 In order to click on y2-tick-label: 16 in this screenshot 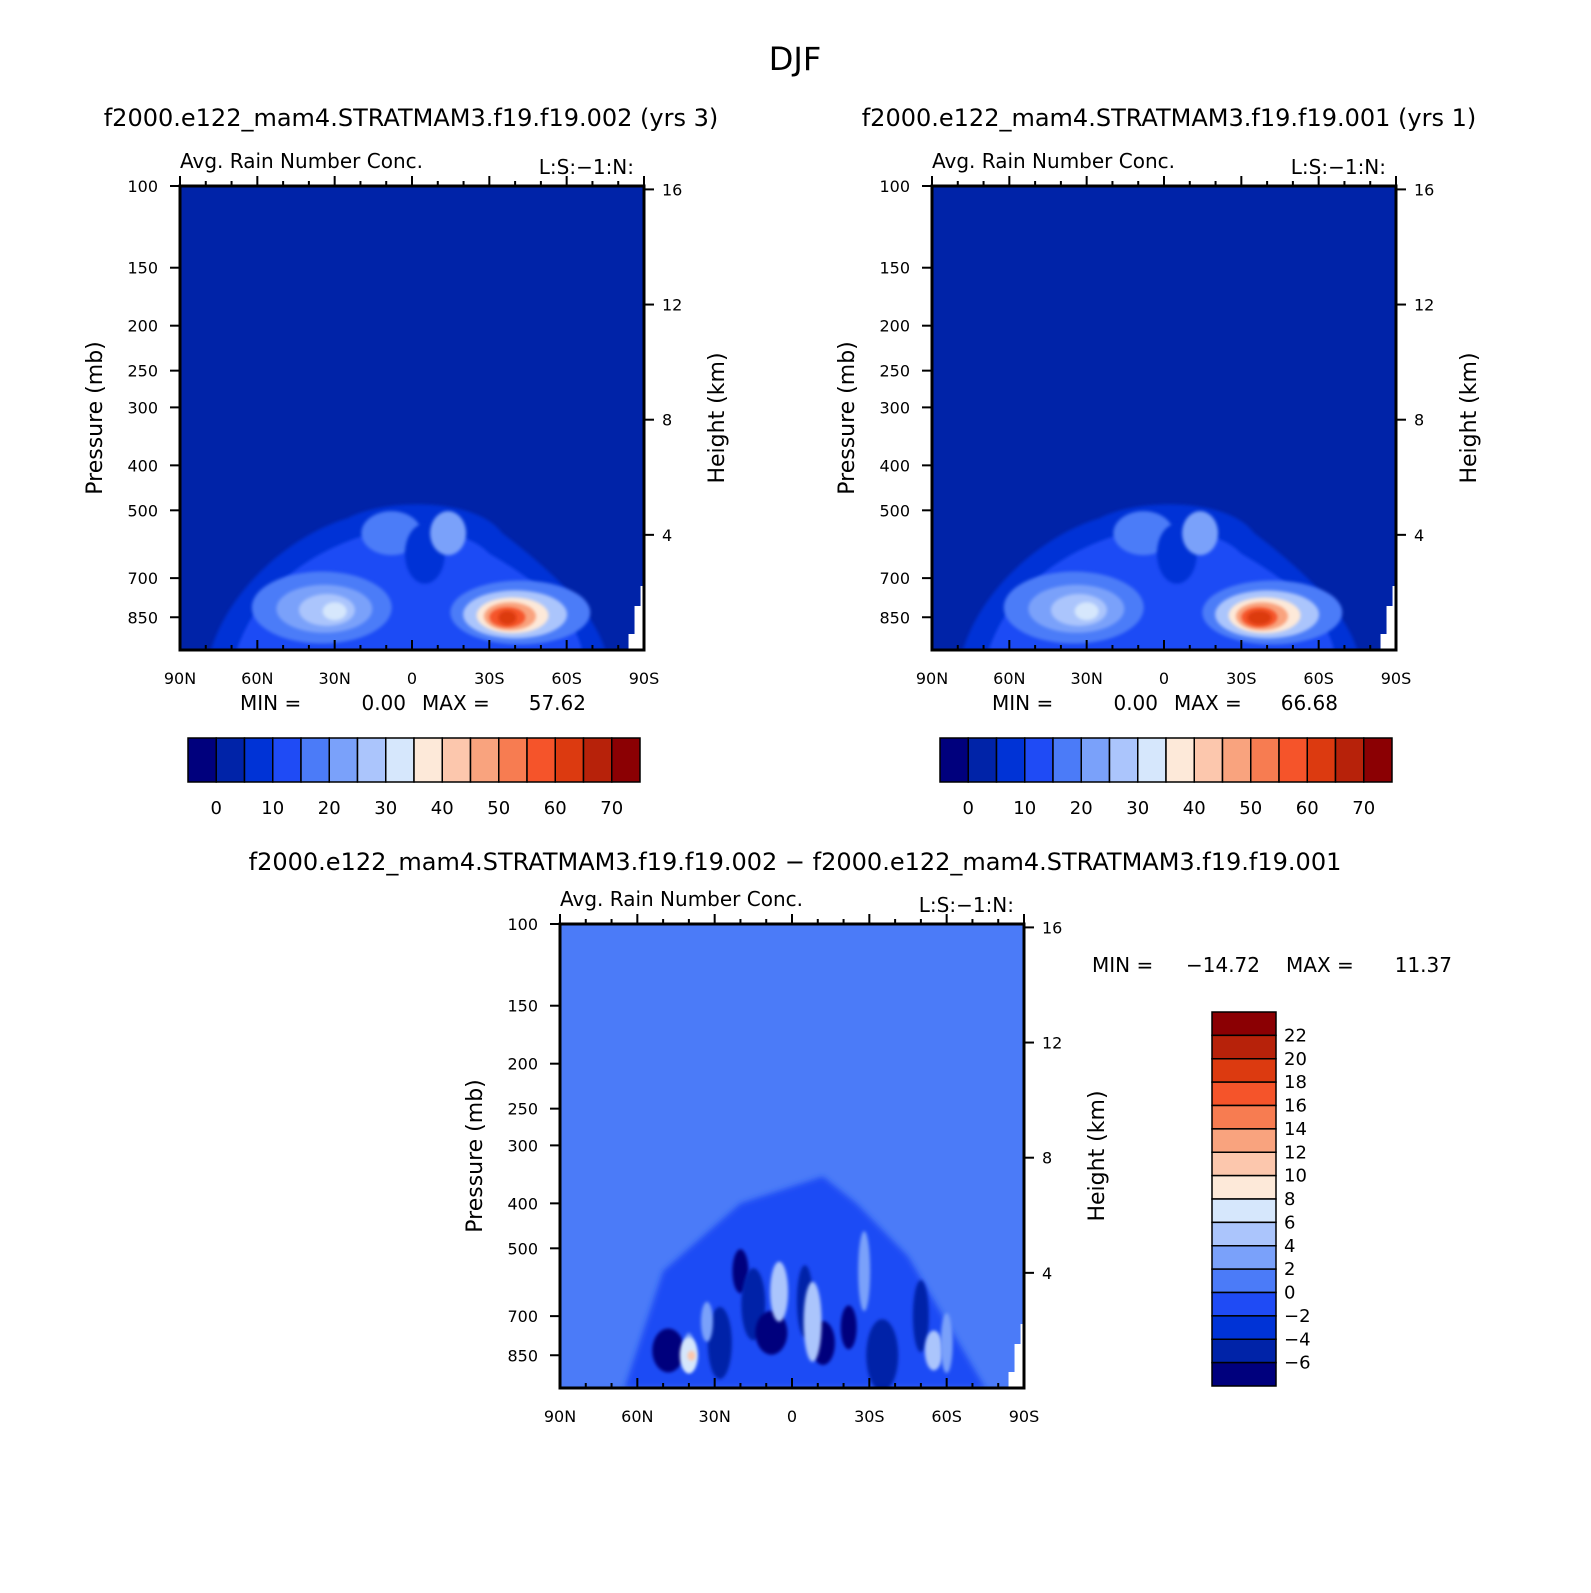, I will do `click(672, 189)`.